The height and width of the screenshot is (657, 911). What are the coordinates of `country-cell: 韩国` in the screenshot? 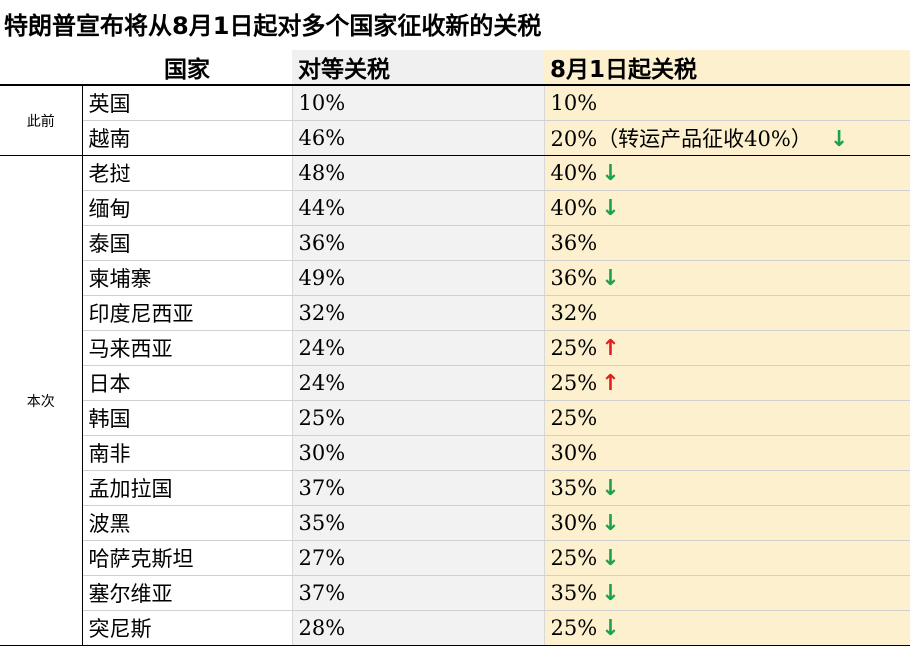 It's located at (187, 418).